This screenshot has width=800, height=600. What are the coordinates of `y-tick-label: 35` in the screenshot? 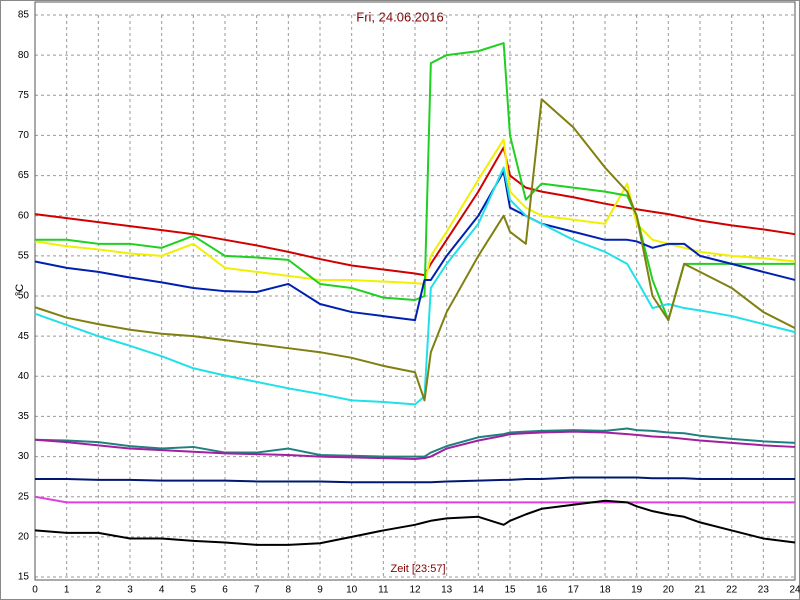 It's located at (24, 416).